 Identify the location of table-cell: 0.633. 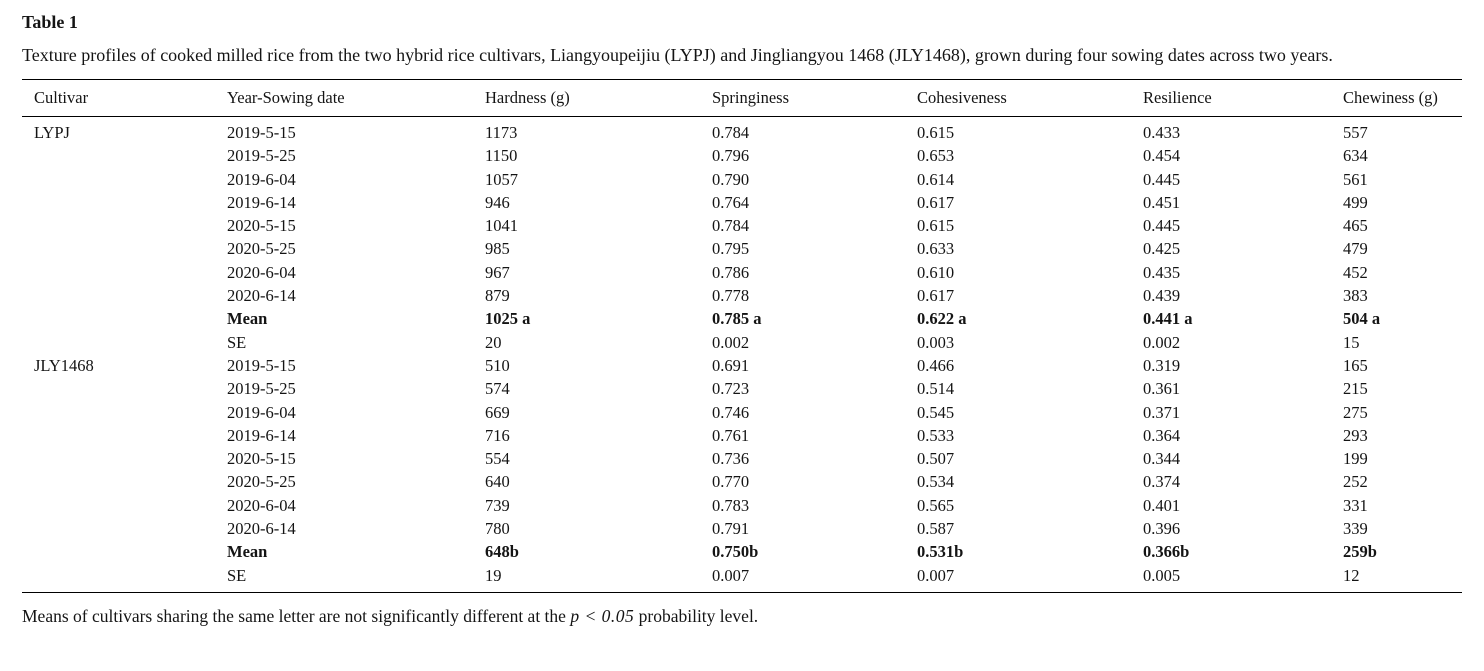
(936, 249).